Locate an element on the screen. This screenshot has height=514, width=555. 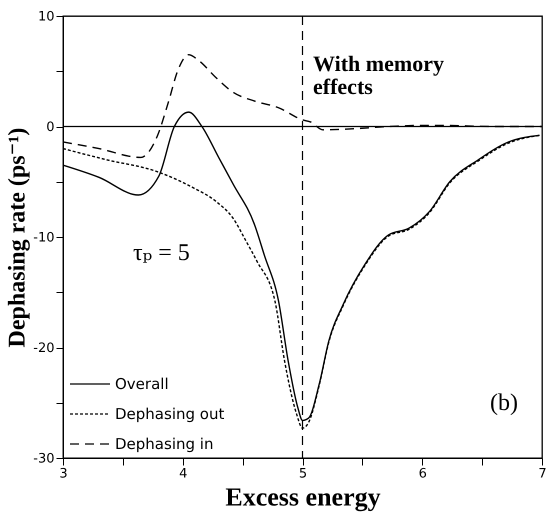
y-tick-label: -30 is located at coordinates (43, 459).